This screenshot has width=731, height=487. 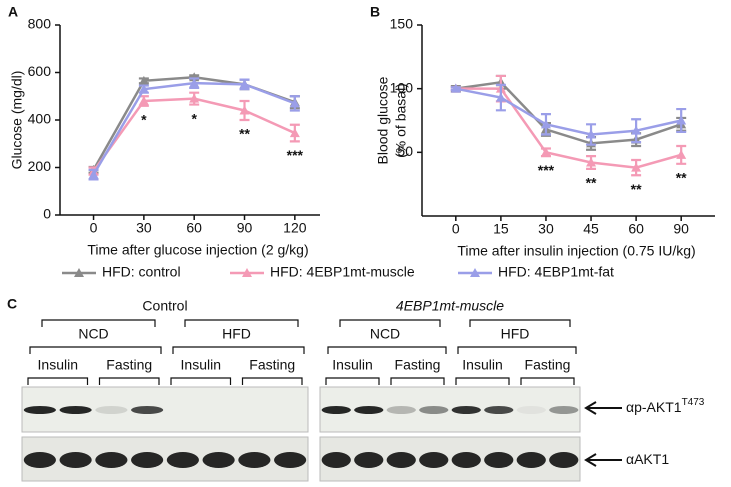 I want to click on y-tick-label: 200, so click(x=40, y=166).